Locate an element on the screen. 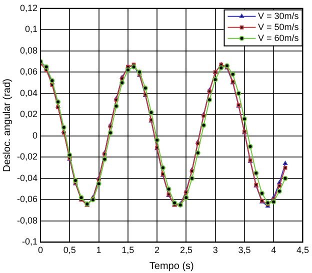  y-tick-label: 0,08 is located at coordinates (29, 50).